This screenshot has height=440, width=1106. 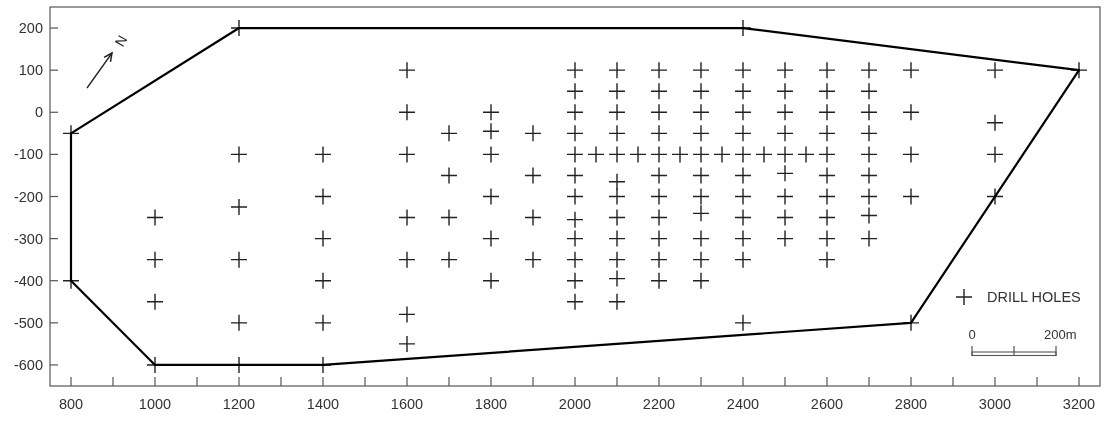 What do you see at coordinates (323, 404) in the screenshot?
I see `x-tick-label: 1400` at bounding box center [323, 404].